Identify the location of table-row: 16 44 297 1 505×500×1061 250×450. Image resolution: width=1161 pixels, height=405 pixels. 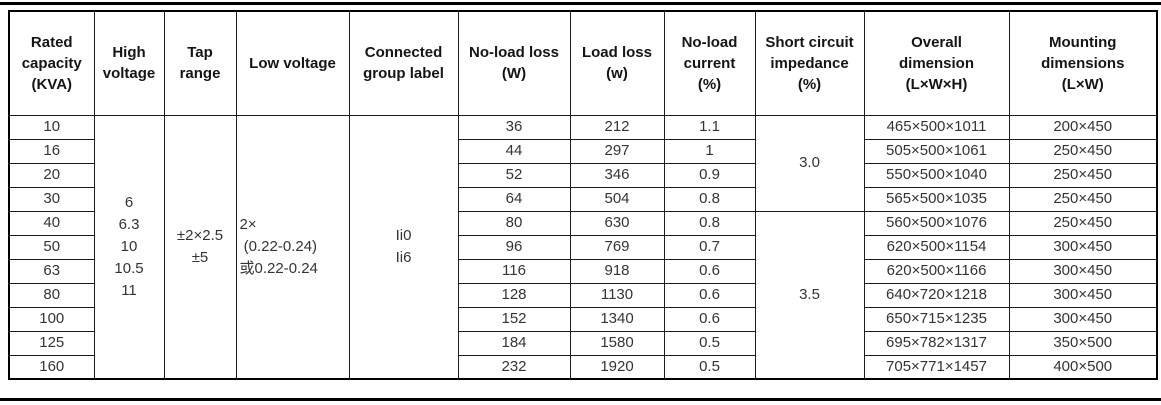
(583, 151).